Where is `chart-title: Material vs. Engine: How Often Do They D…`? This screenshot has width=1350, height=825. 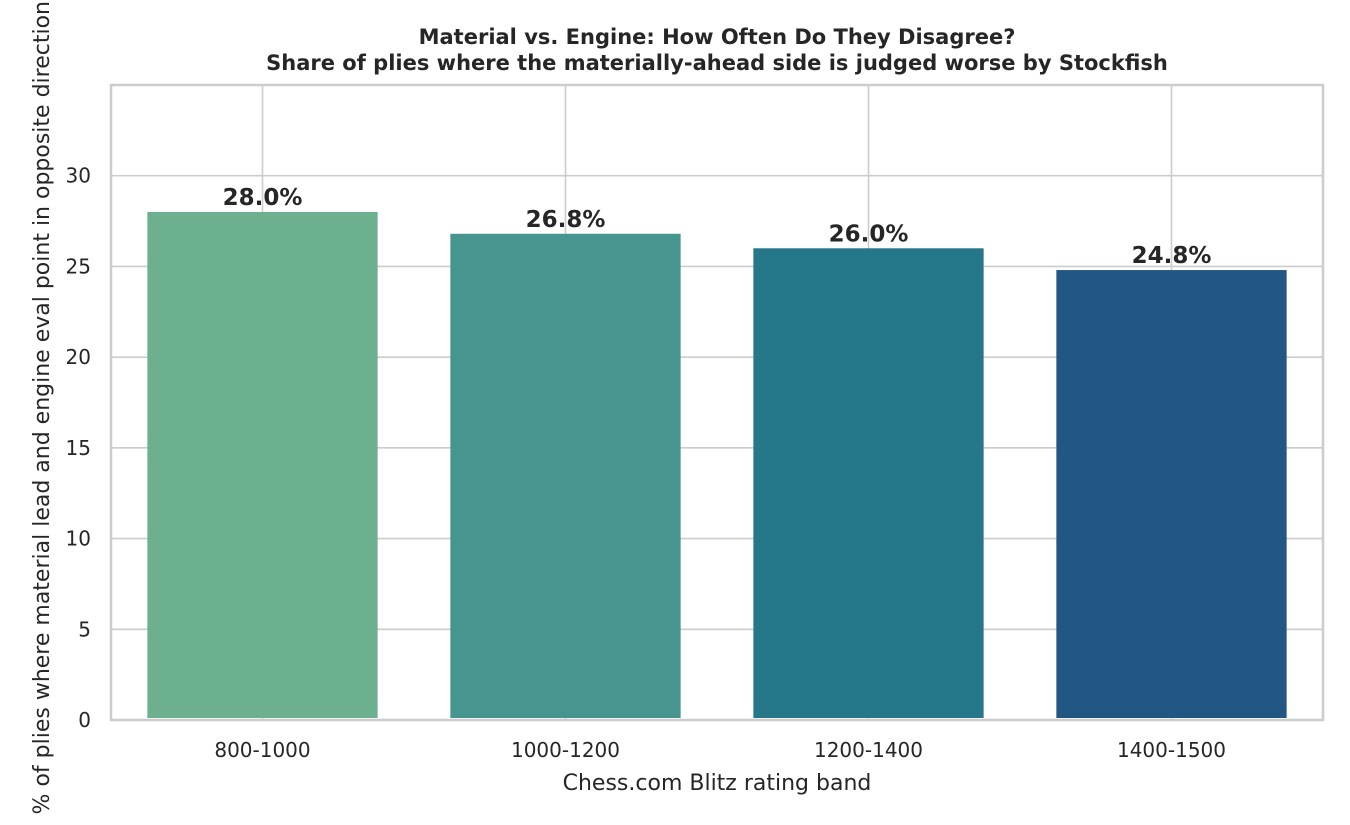 chart-title: Material vs. Engine: How Often Do They D… is located at coordinates (717, 37).